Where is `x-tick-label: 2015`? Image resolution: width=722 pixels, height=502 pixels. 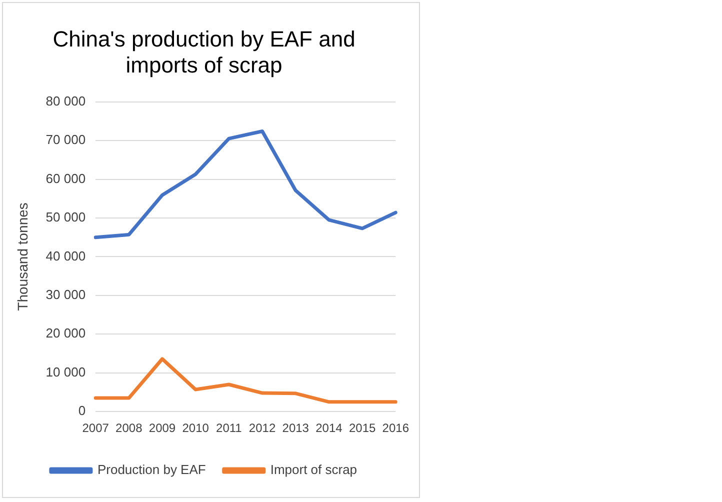
x-tick-label: 2015 is located at coordinates (362, 428).